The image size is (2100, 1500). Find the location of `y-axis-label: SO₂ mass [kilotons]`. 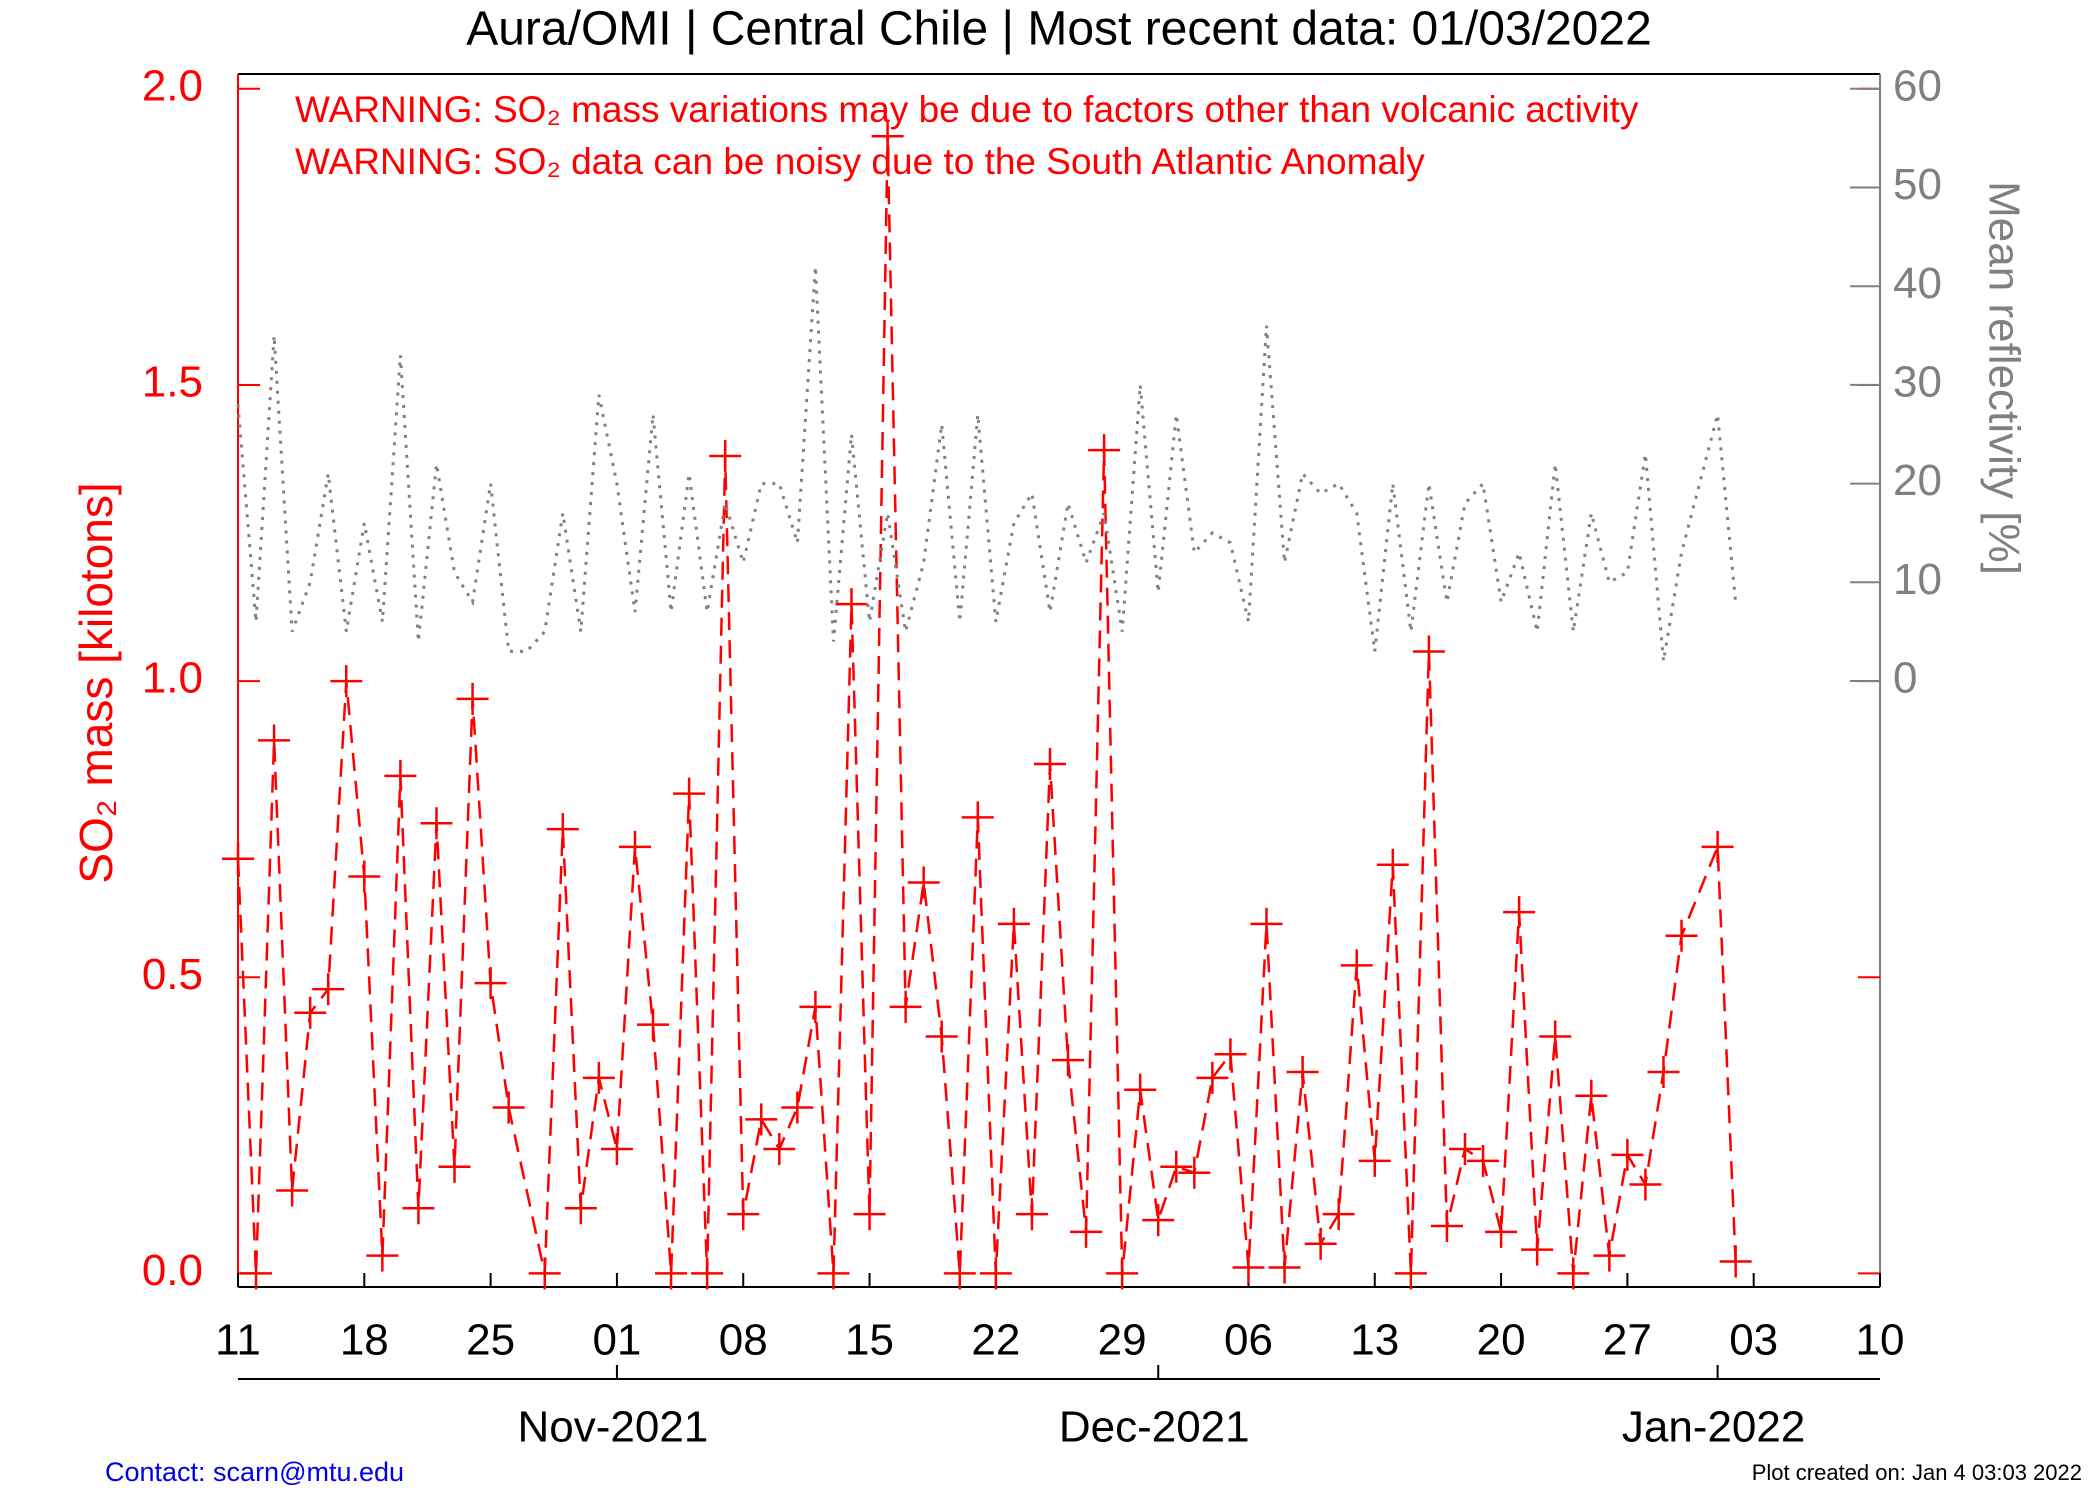

y-axis-label: SO₂ mass [kilotons] is located at coordinates (96, 682).